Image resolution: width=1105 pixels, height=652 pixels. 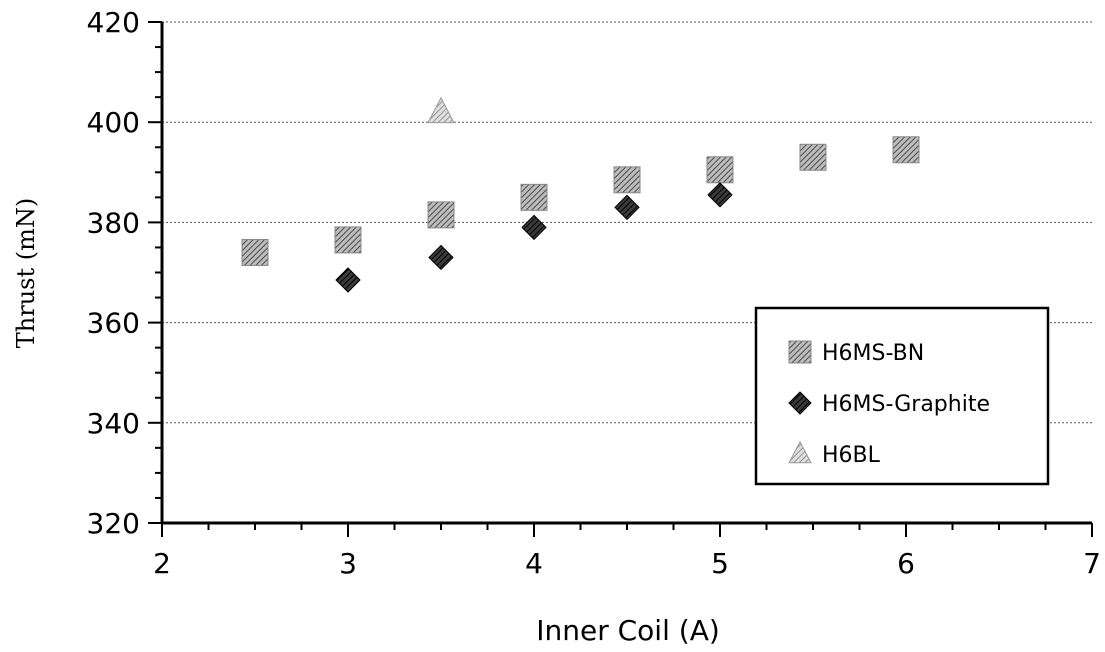 What do you see at coordinates (873, 353) in the screenshot?
I see `legend-label-0: H6MS-BN` at bounding box center [873, 353].